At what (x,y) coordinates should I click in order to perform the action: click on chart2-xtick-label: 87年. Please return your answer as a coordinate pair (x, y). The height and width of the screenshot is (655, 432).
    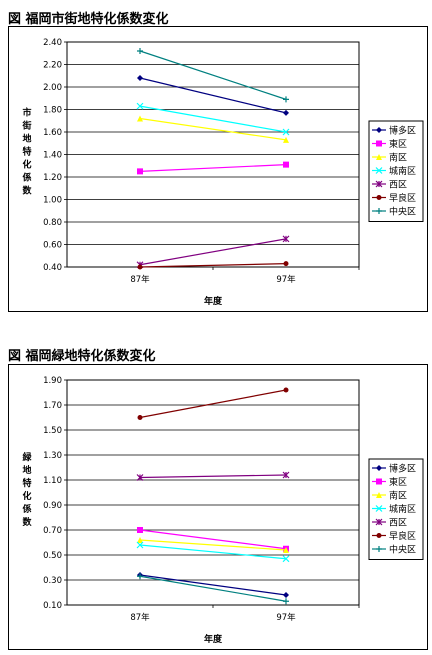
    Looking at the image, I should click on (140, 617).